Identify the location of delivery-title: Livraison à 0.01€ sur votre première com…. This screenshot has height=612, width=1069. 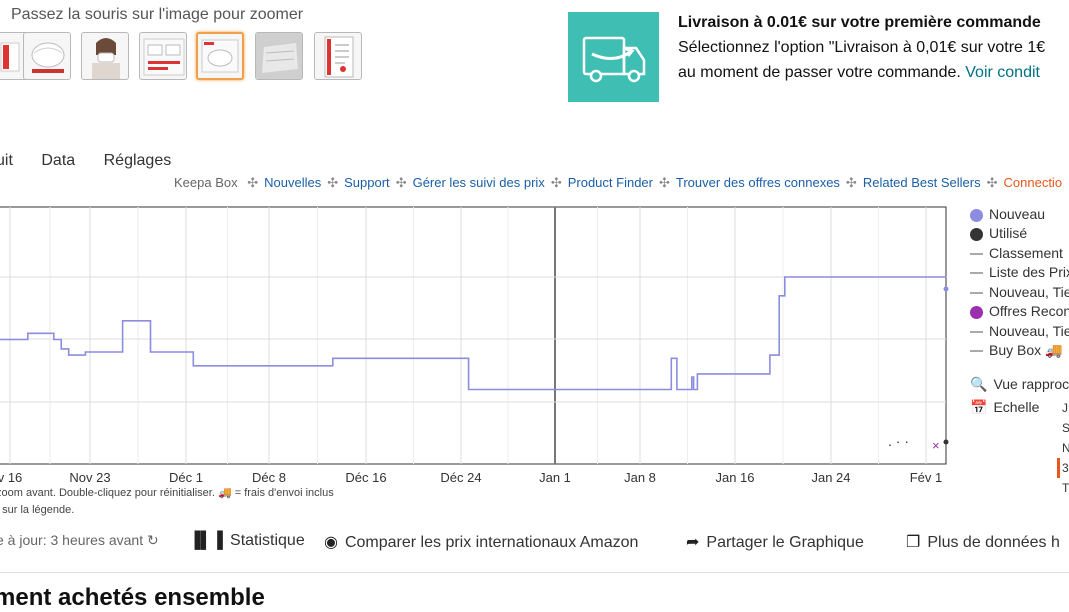
(859, 22).